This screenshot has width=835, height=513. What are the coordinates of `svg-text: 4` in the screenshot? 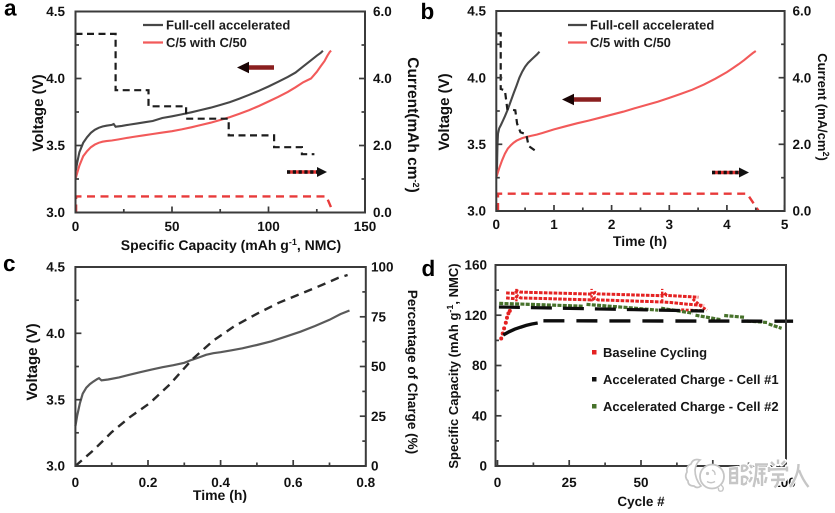 It's located at (727, 224).